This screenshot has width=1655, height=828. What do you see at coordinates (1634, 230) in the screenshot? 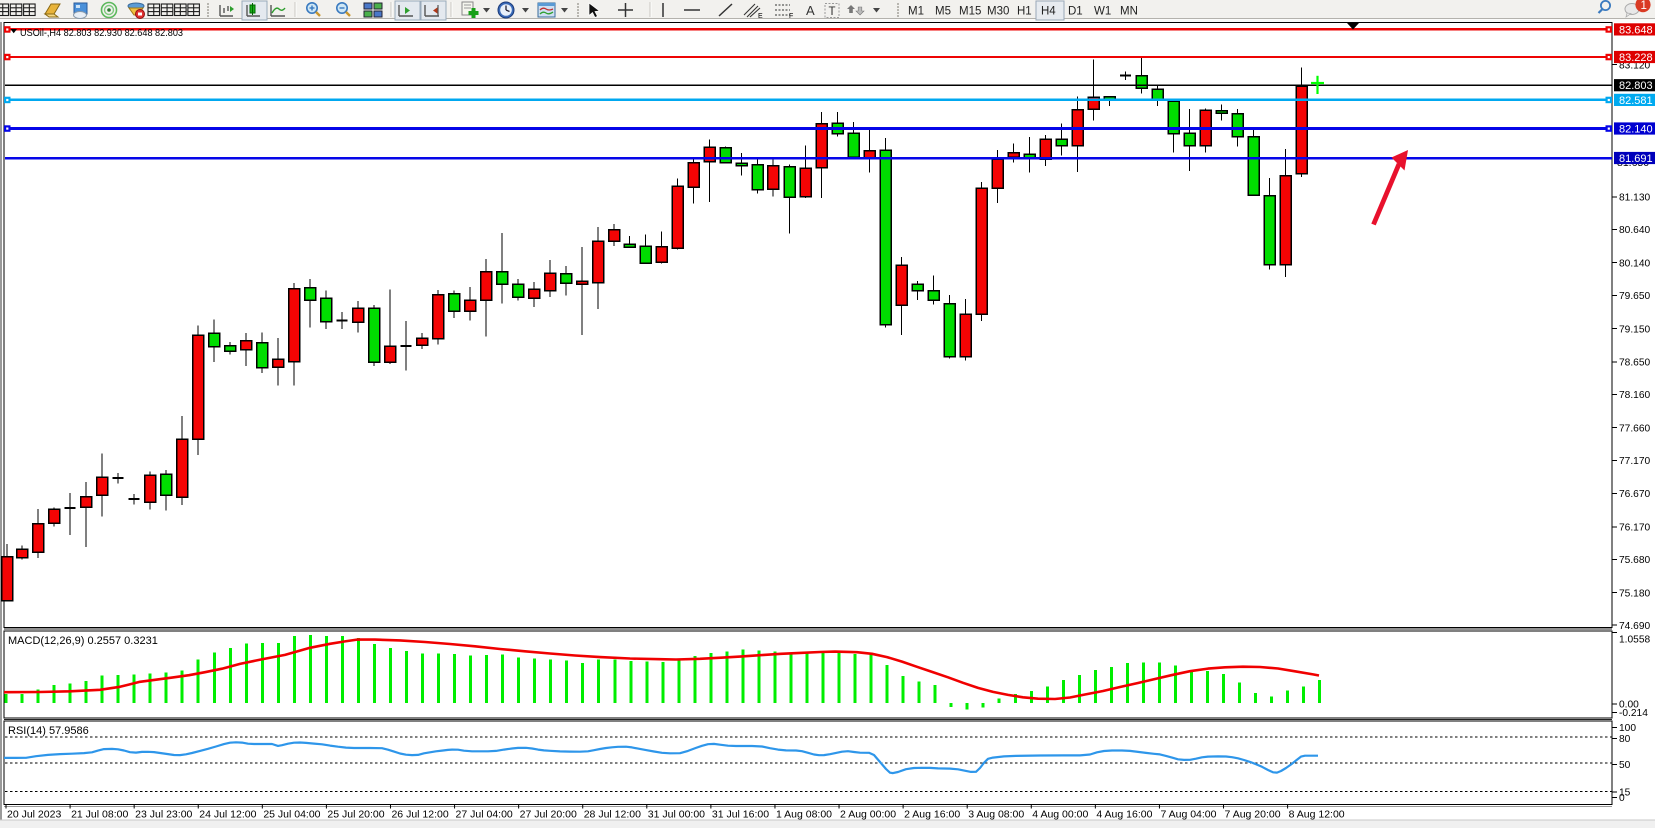
I see `svg-text: 80.640` at bounding box center [1634, 230].